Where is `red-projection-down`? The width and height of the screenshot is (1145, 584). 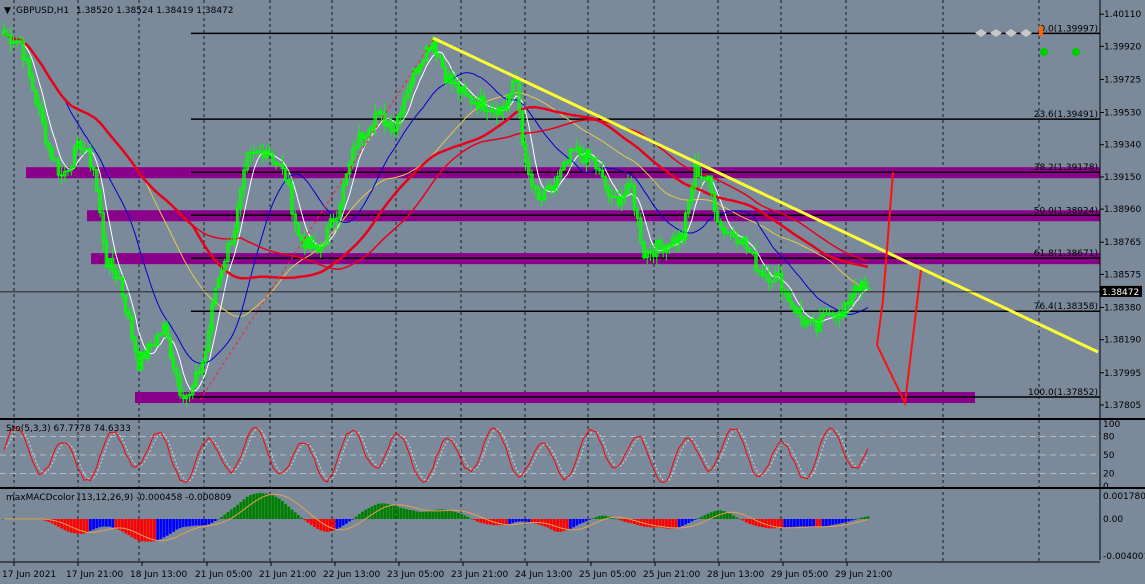
red-projection-down is located at coordinates (899, 338).